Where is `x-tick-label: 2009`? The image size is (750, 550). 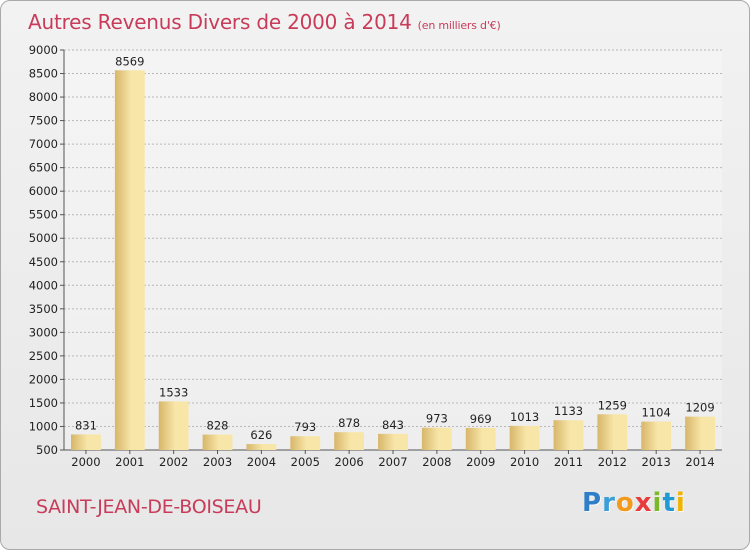 x-tick-label: 2009 is located at coordinates (480, 462).